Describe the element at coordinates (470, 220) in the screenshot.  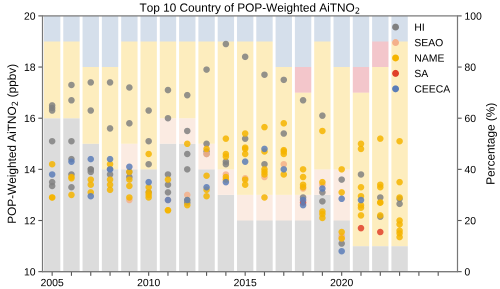
I see `y2-tick-label: 20` at that location.